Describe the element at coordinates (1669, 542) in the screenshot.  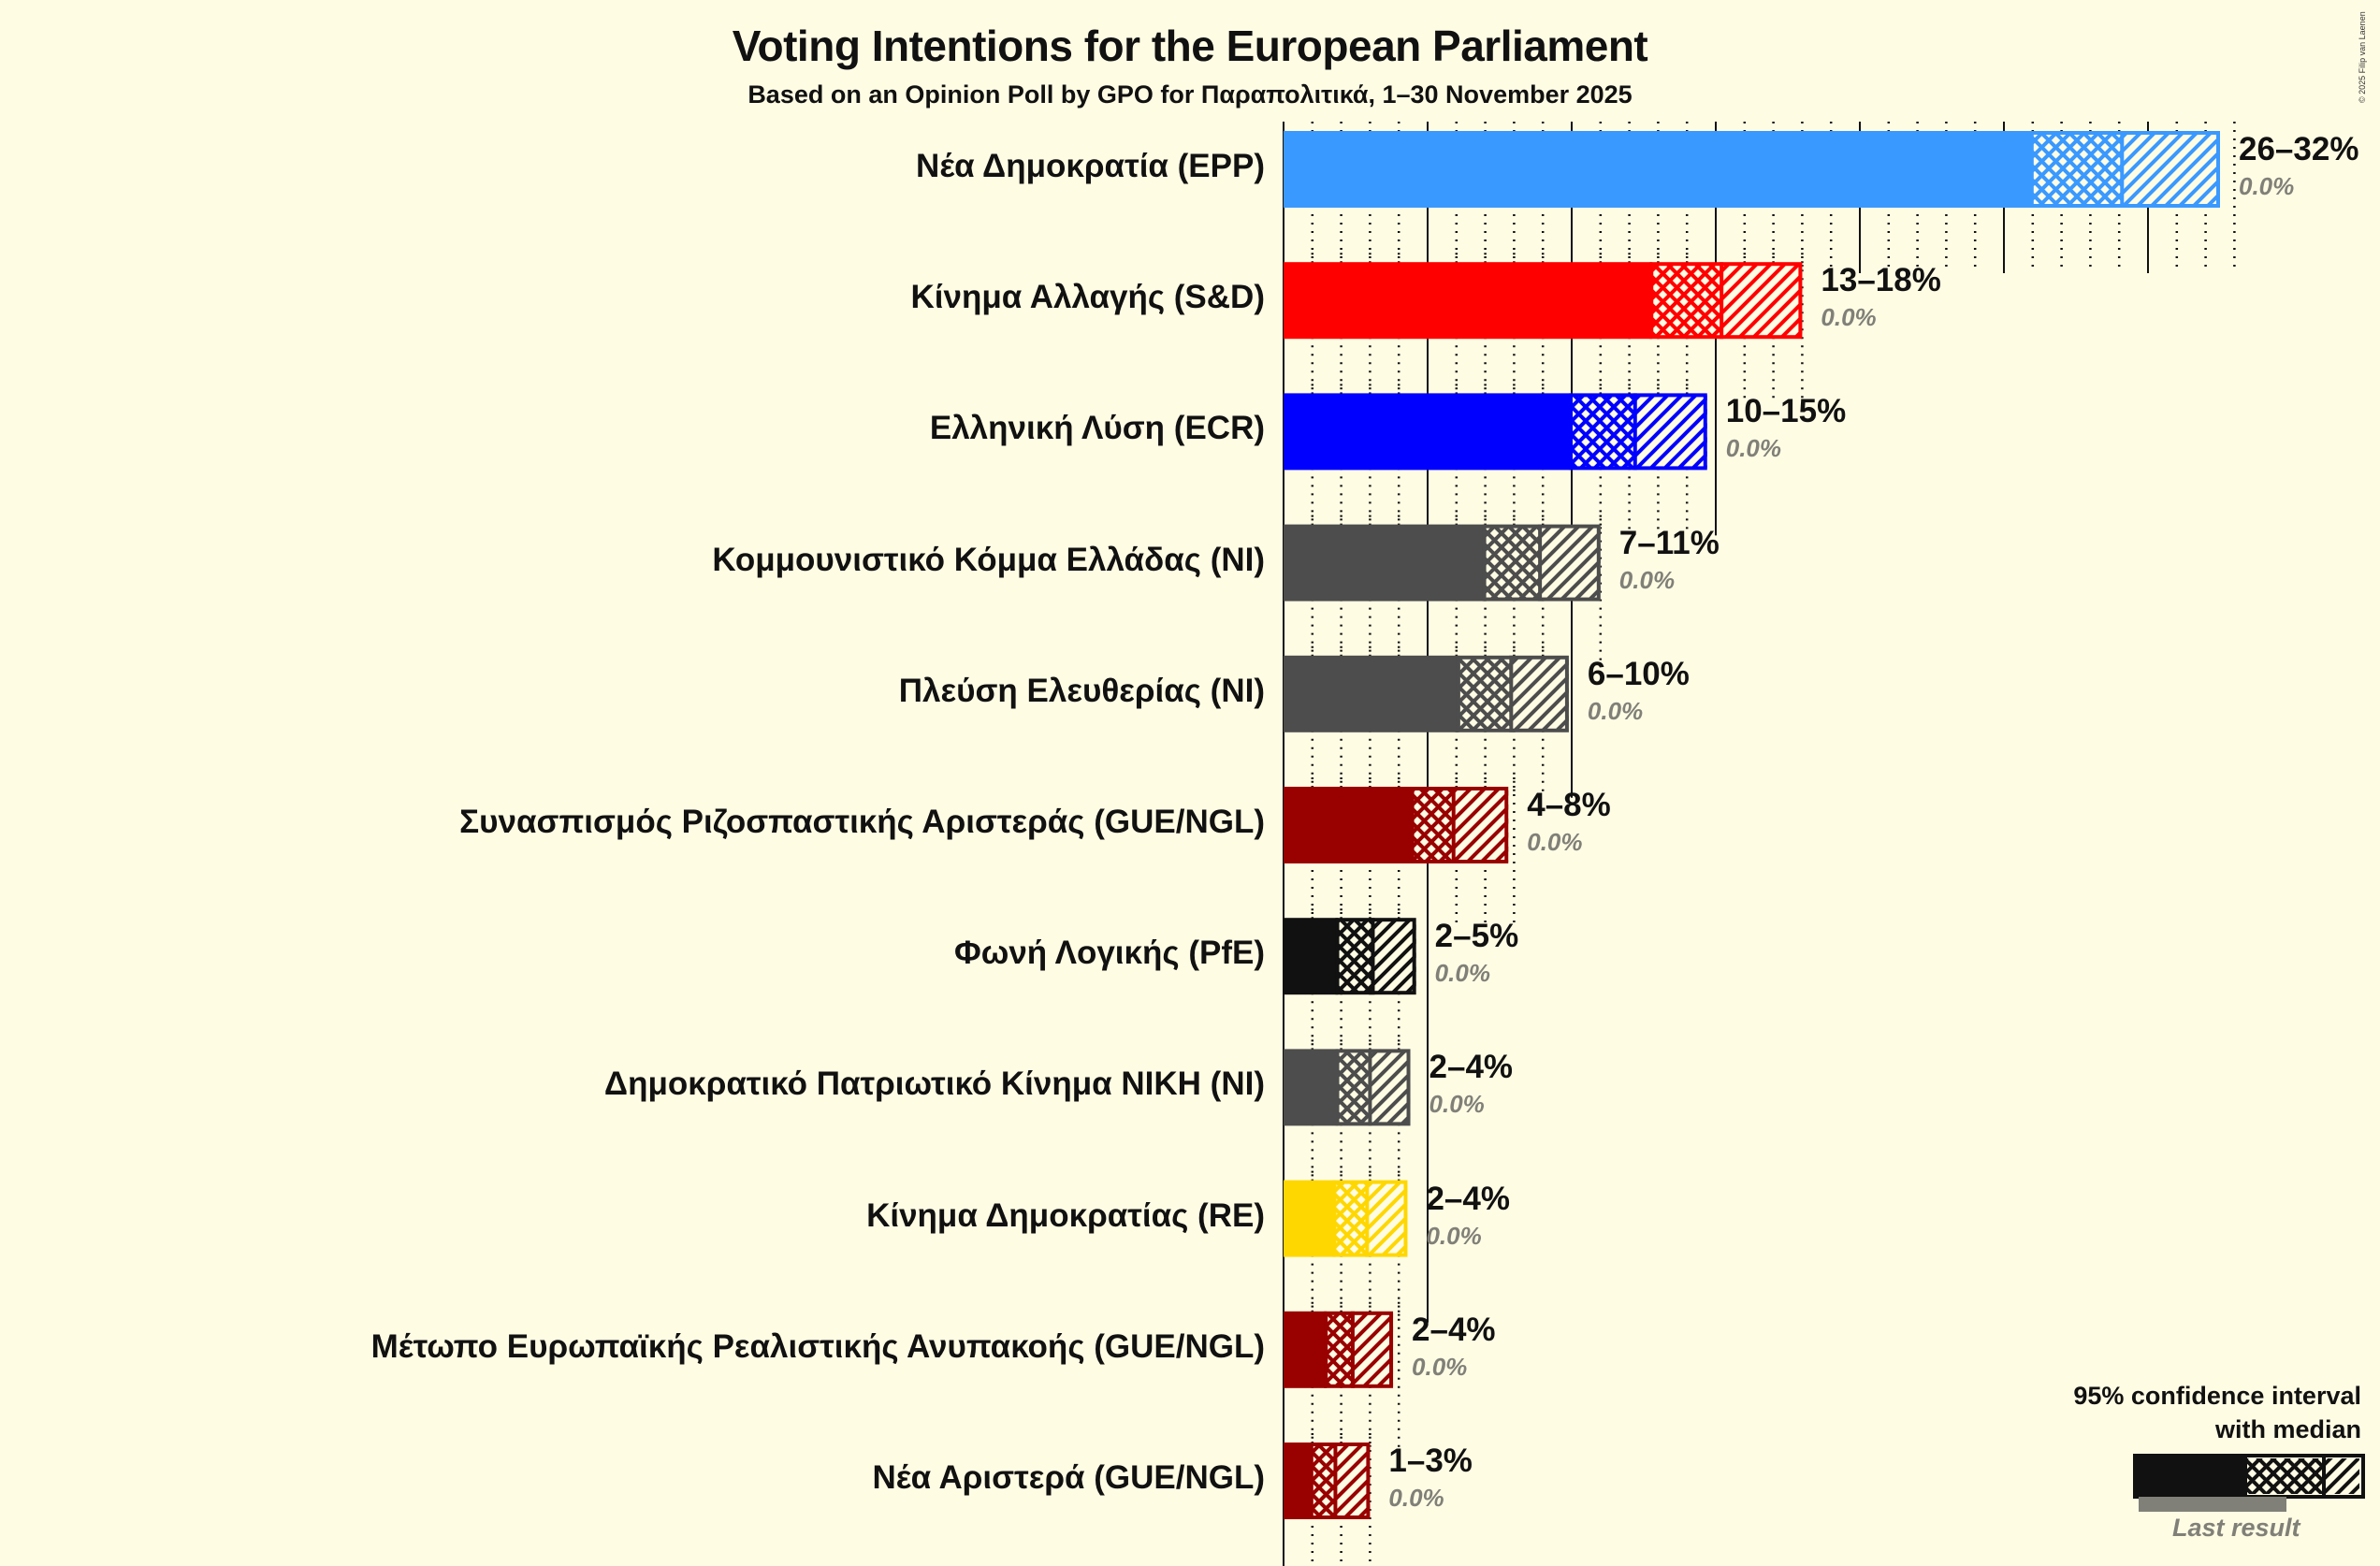
I see `range-label: 7–11%` at that location.